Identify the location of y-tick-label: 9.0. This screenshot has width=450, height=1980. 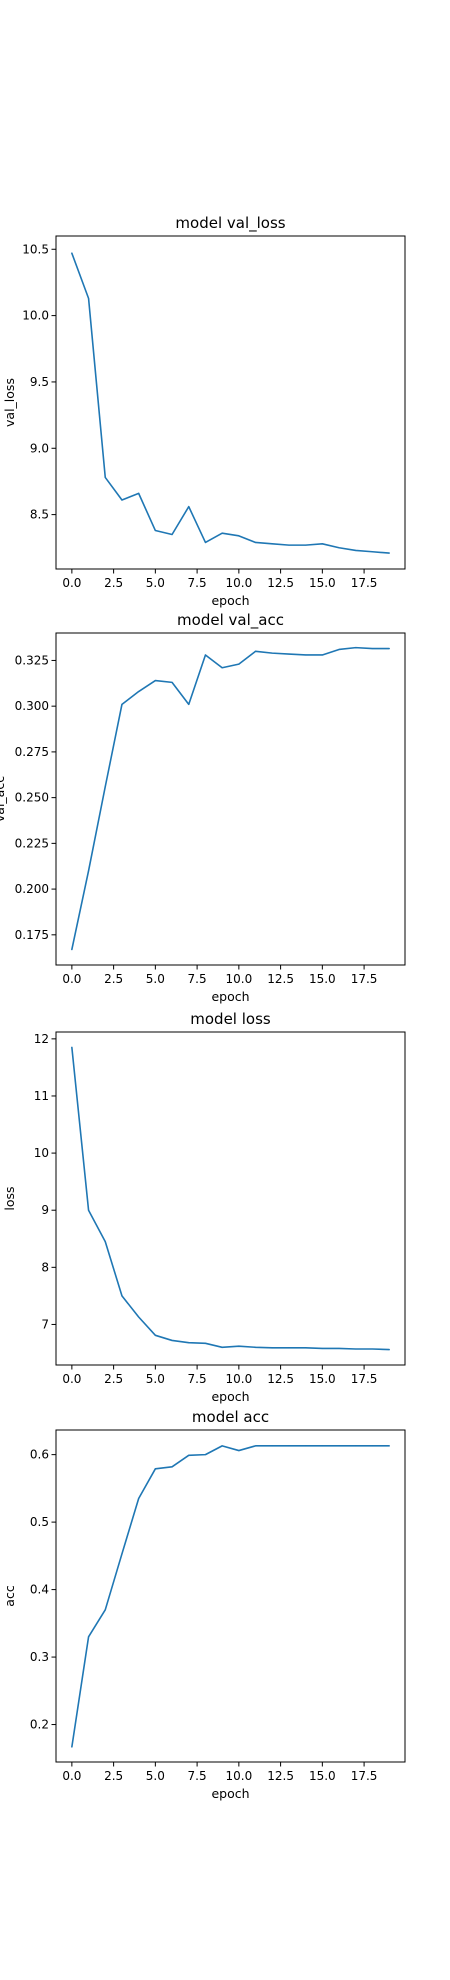
(39, 448).